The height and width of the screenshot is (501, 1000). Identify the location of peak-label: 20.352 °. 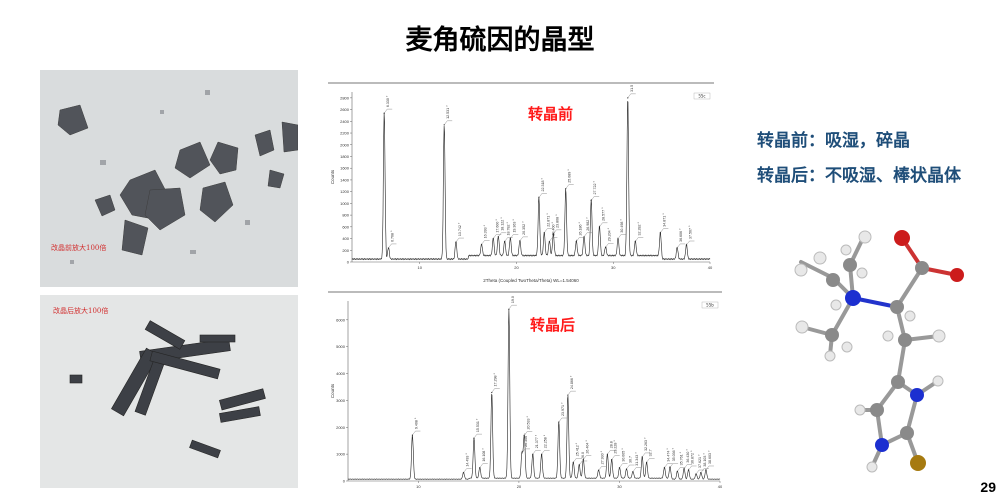
(524, 228).